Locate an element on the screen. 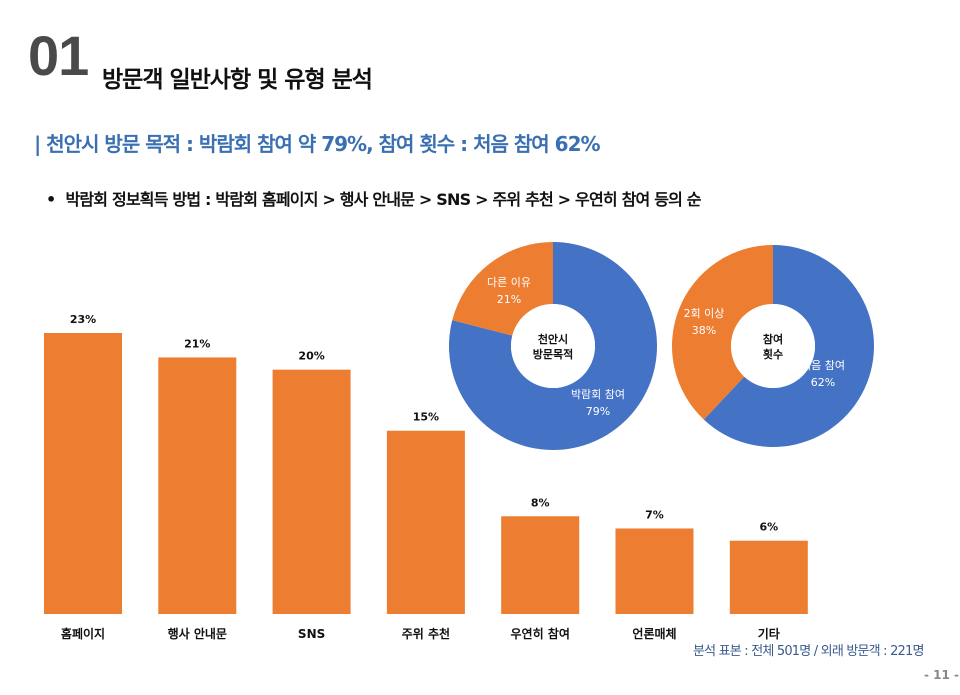  donut-center-label: 방문목적 is located at coordinates (553, 354).